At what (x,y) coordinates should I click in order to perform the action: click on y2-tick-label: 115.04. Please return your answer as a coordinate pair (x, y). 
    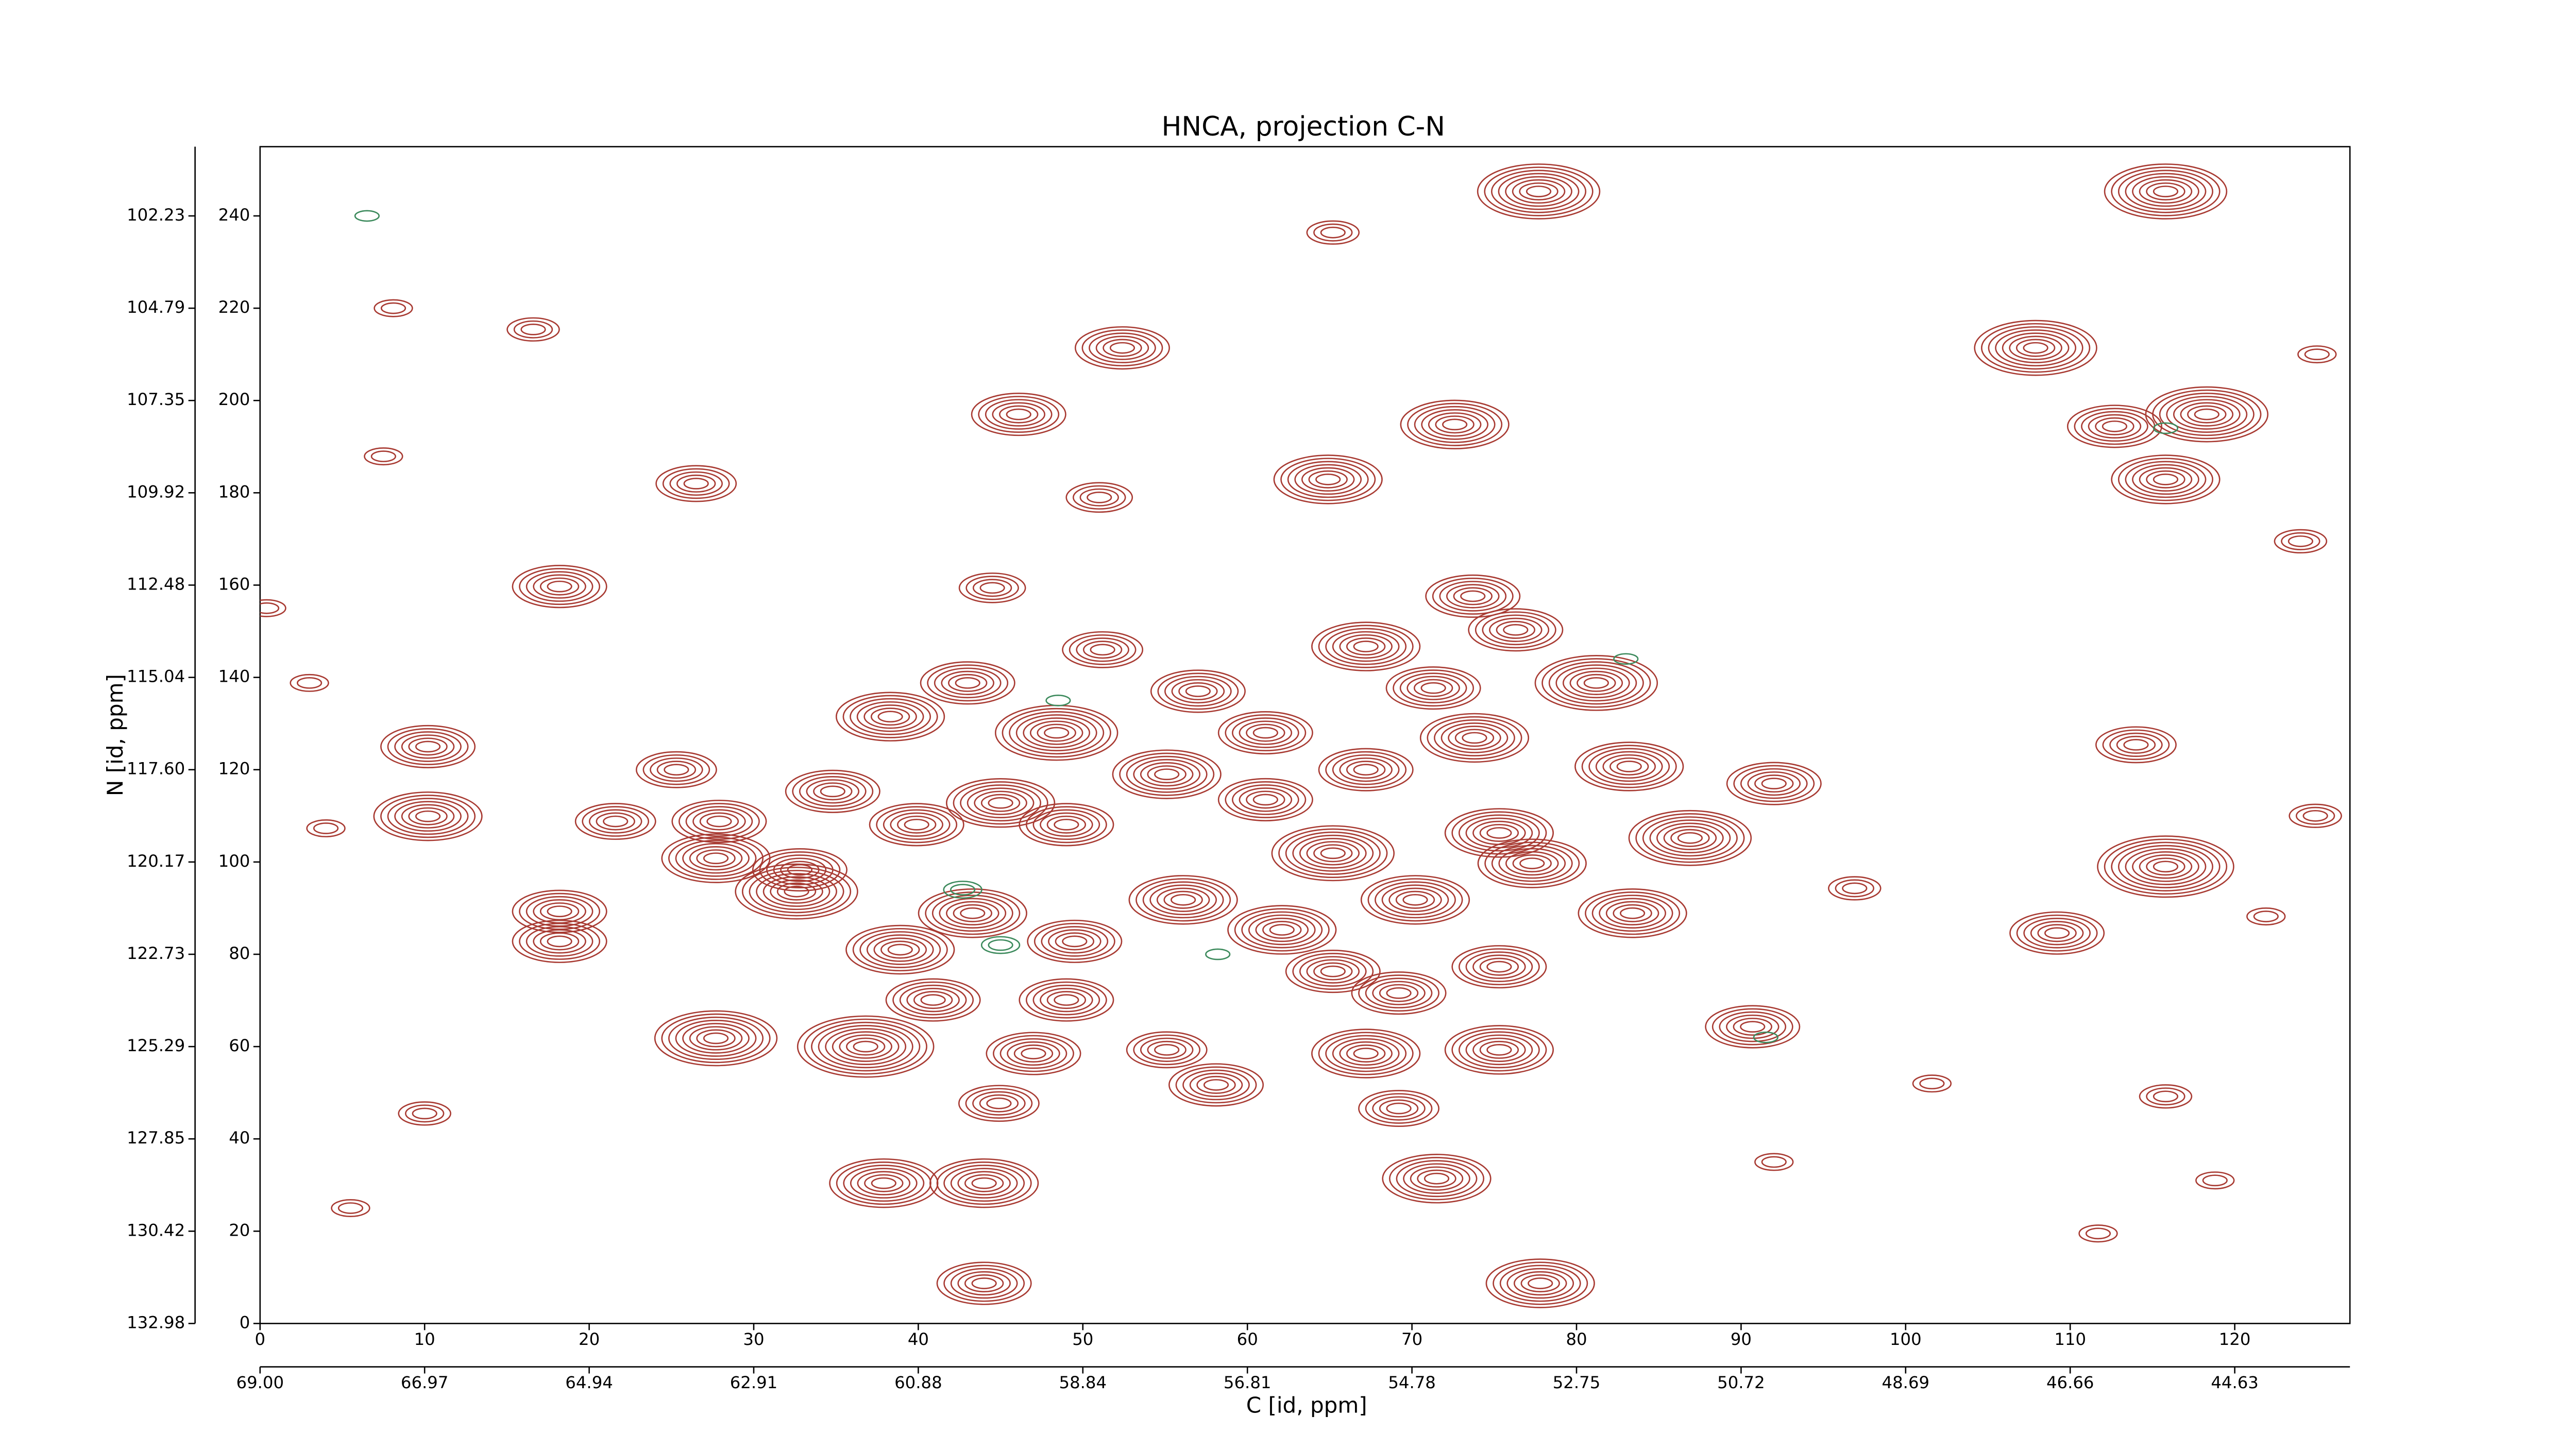
    Looking at the image, I should click on (156, 676).